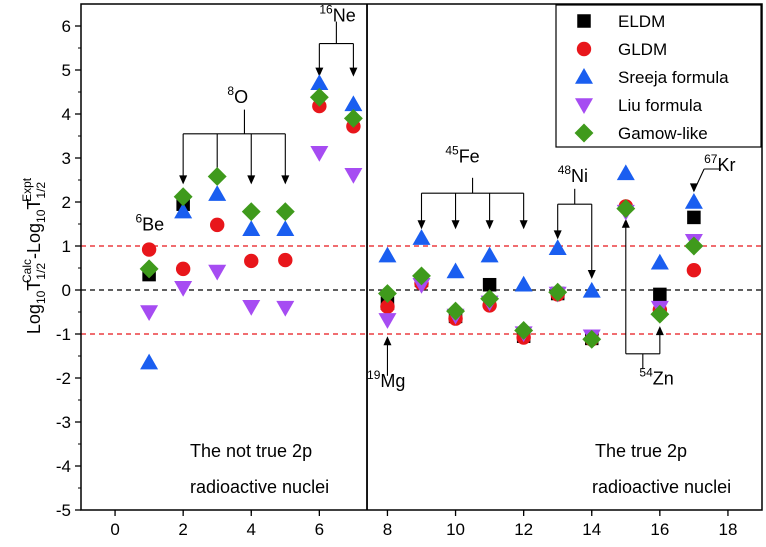 The height and width of the screenshot is (547, 766). I want to click on legend-box, so click(658, 76).